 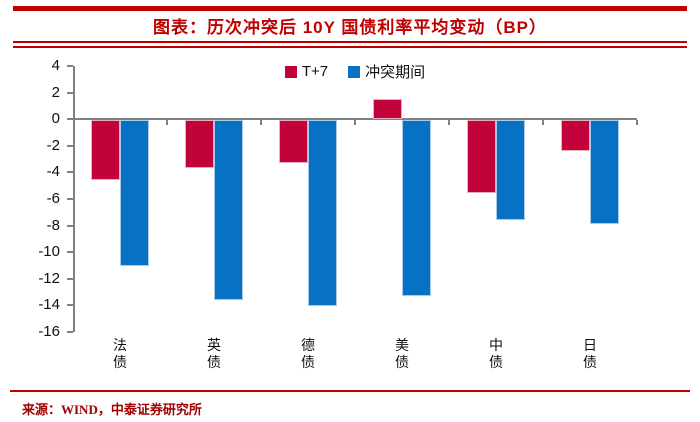 I want to click on y-tick-label: 2, so click(x=55, y=92).